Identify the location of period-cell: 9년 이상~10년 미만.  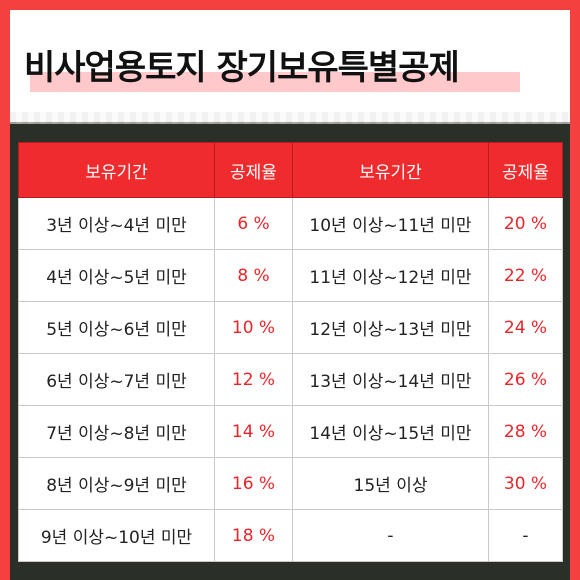
(116, 535).